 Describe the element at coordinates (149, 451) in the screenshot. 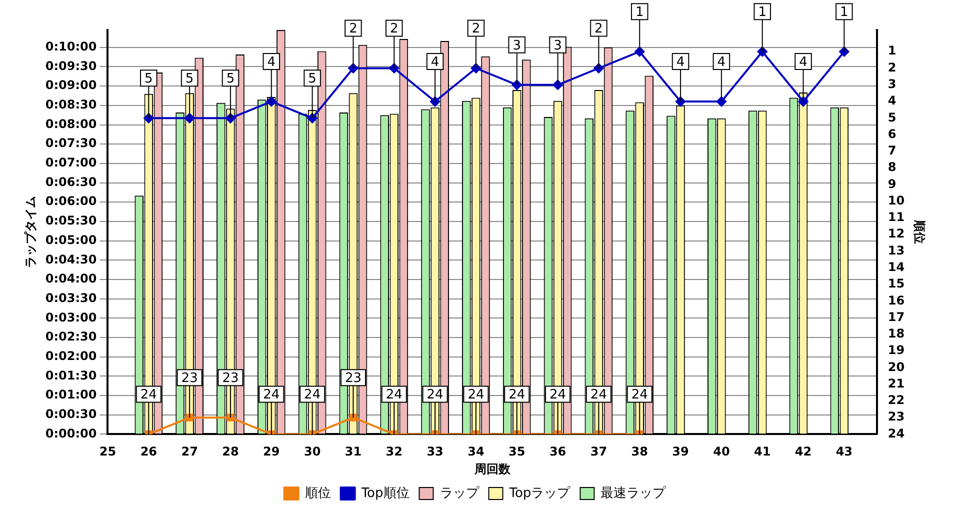

I see `x-tick-label: 26` at that location.